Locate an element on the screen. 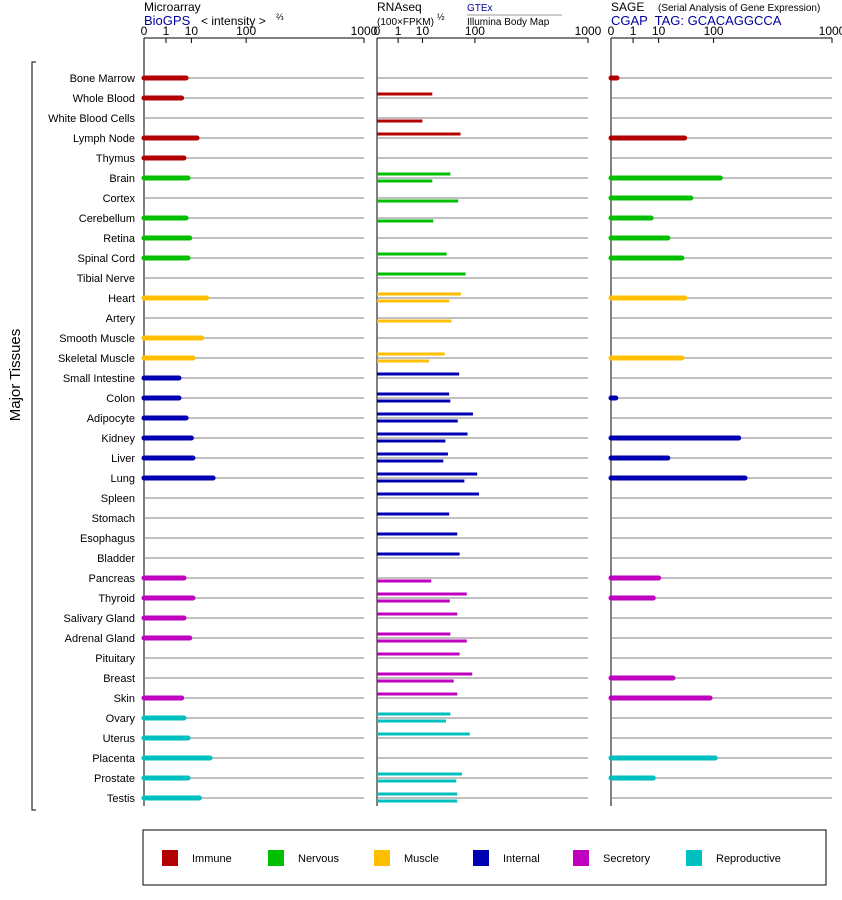 The image size is (842, 900). tissue-label: Tibial Nerve is located at coordinates (106, 279).